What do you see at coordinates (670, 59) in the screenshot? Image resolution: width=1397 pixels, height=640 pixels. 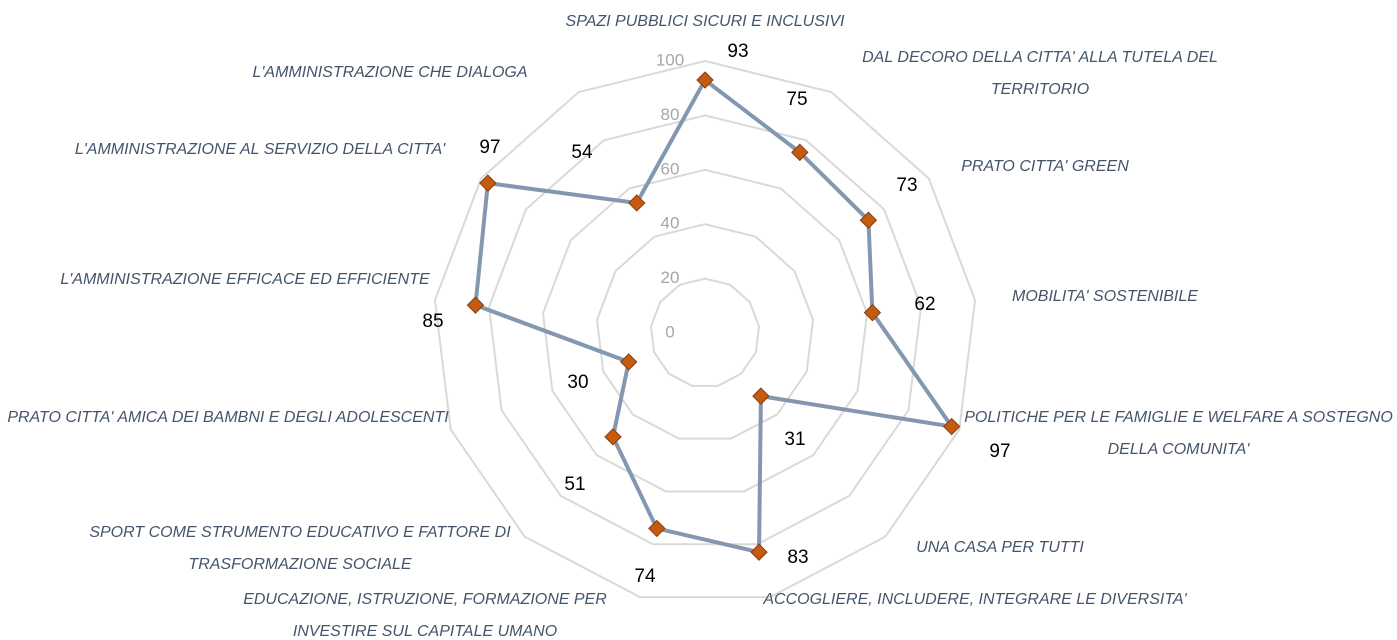 I see `tick-label: 100` at bounding box center [670, 59].